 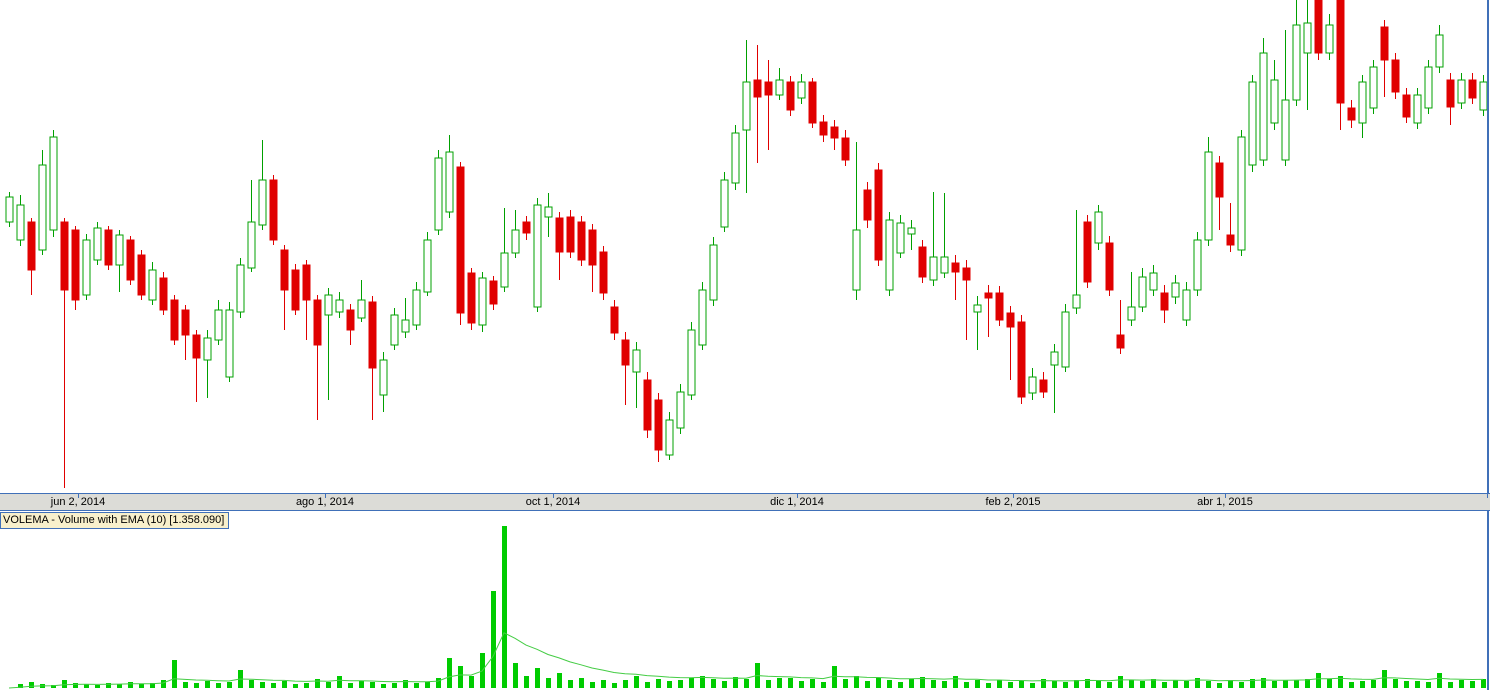 I want to click on axis-date-label: ago 1, 2014, so click(x=325, y=502).